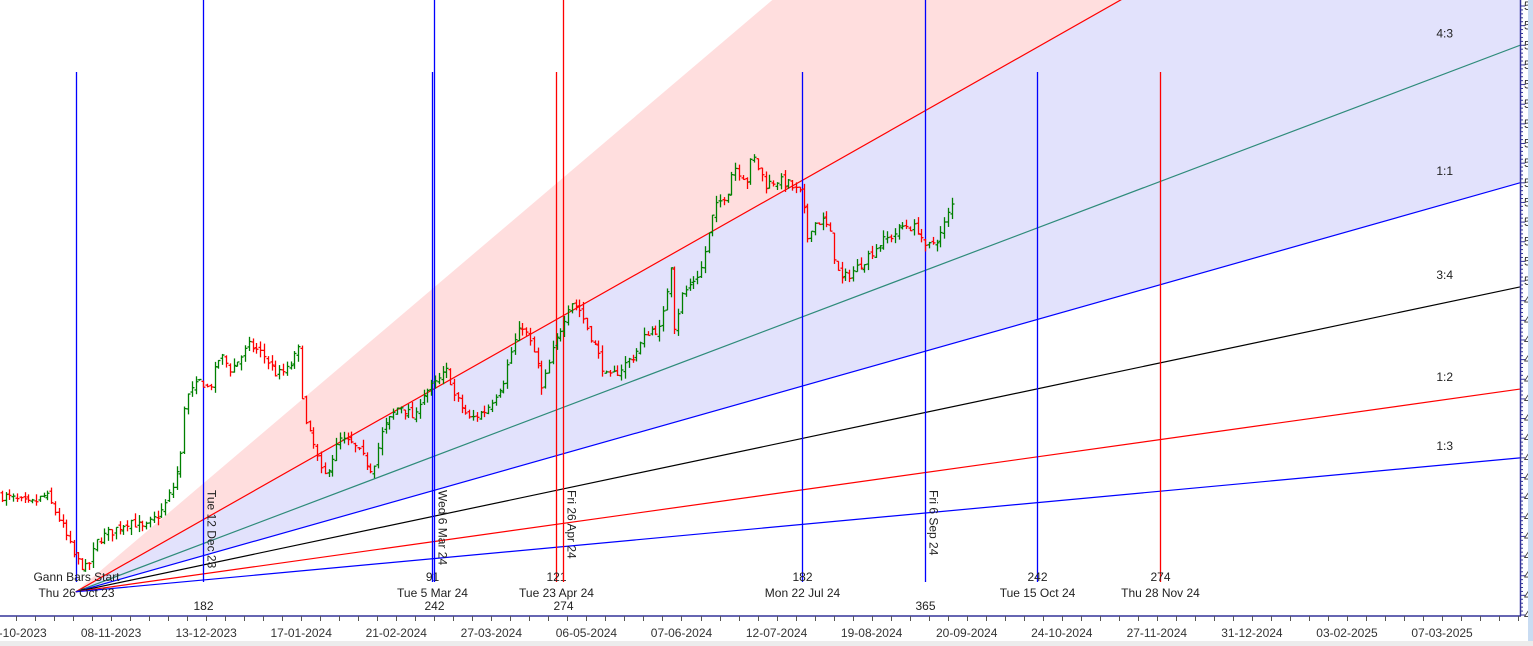 The height and width of the screenshot is (646, 1533). Describe the element at coordinates (1444, 171) in the screenshot. I see `fan-label: 1:1` at that location.